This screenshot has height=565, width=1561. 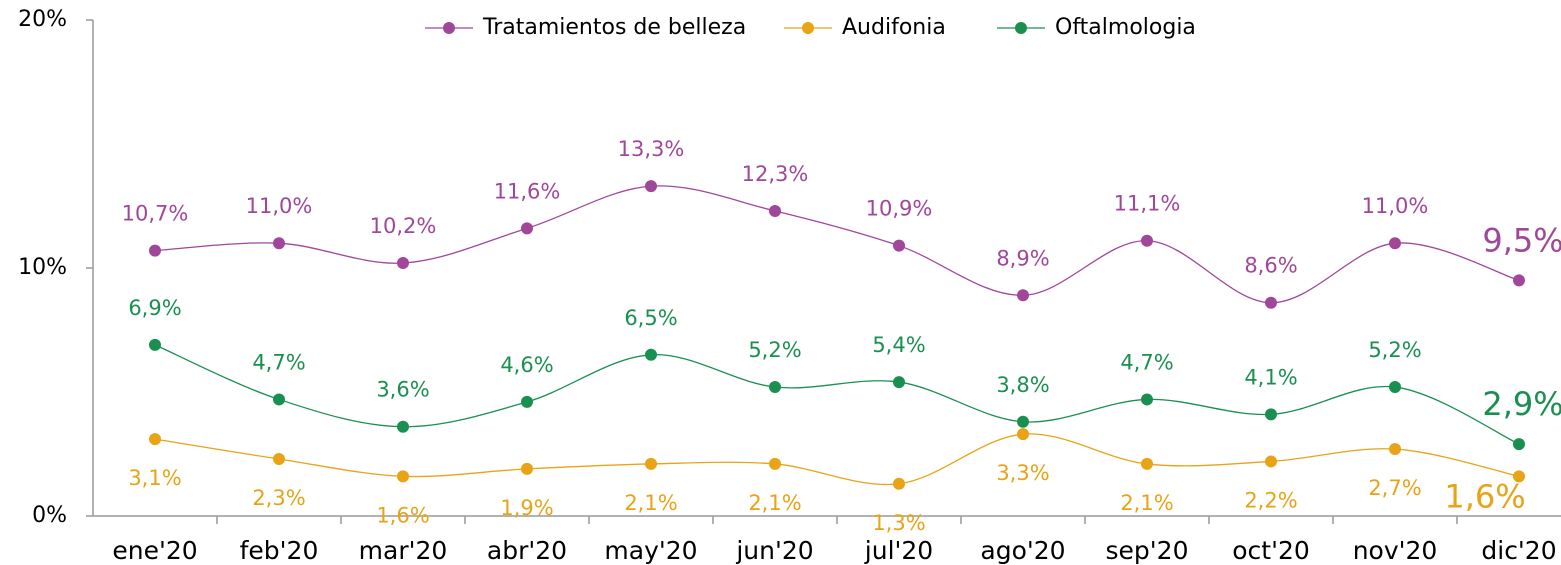 What do you see at coordinates (775, 174) in the screenshot?
I see `data-label: 12,3%` at bounding box center [775, 174].